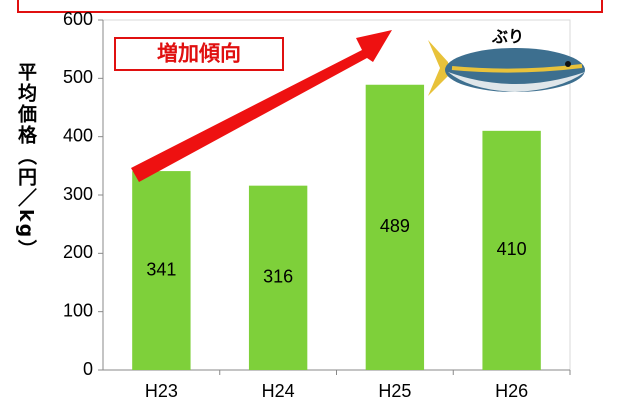  I want to click on y-tick-label: 600, so click(78, 19).